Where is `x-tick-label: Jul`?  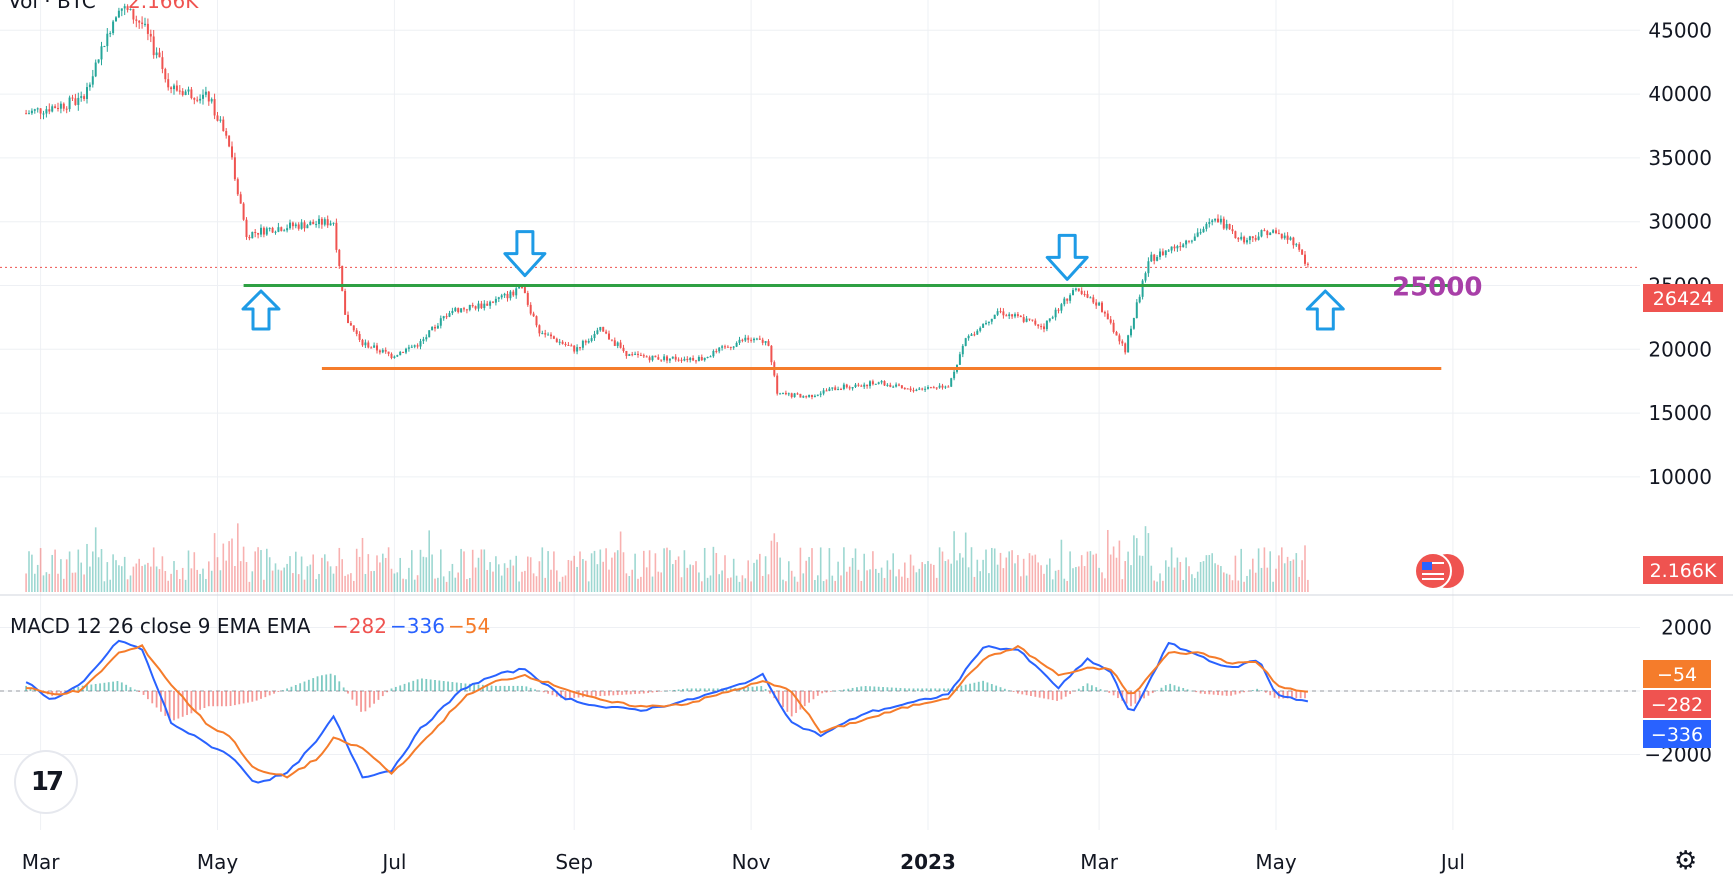 x-tick-label: Jul is located at coordinates (1452, 862).